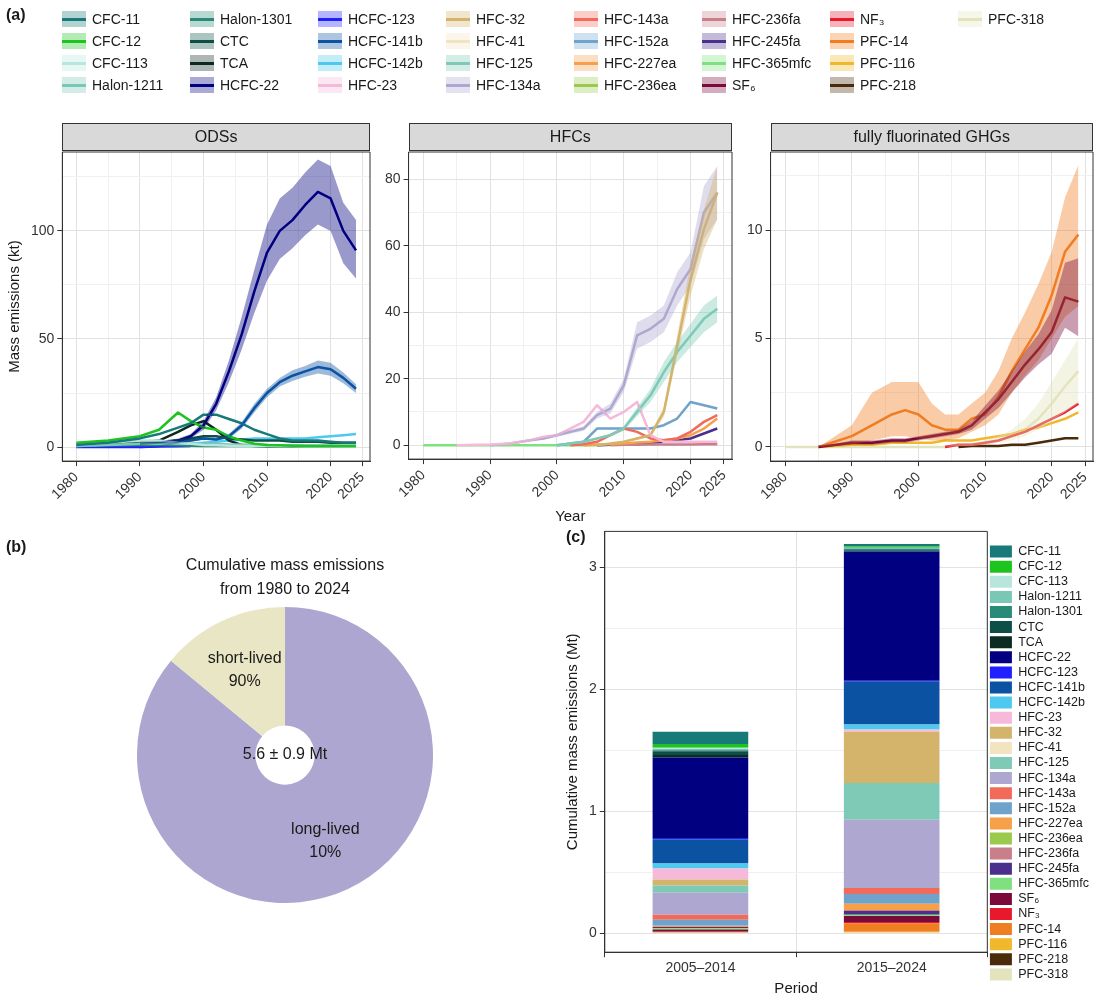  Describe the element at coordinates (285, 754) in the screenshot. I see `text: 5.6 ± 0.9 Mt` at that location.